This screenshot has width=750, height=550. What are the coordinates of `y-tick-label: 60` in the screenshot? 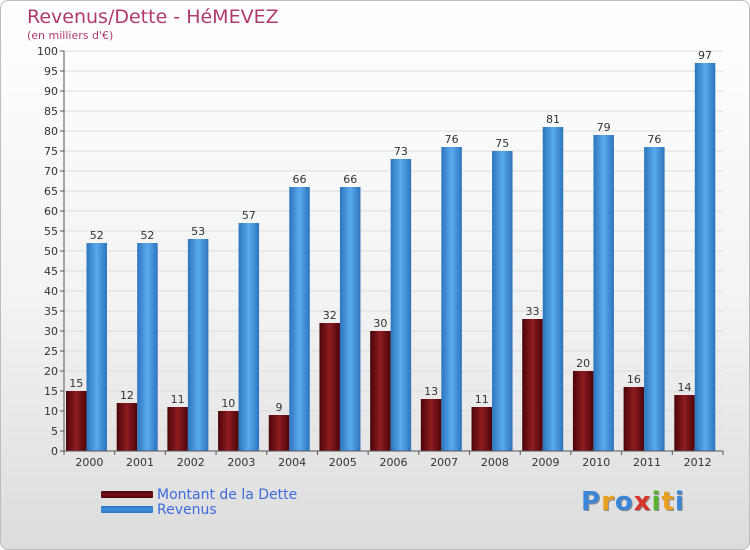 It's located at (51, 211).